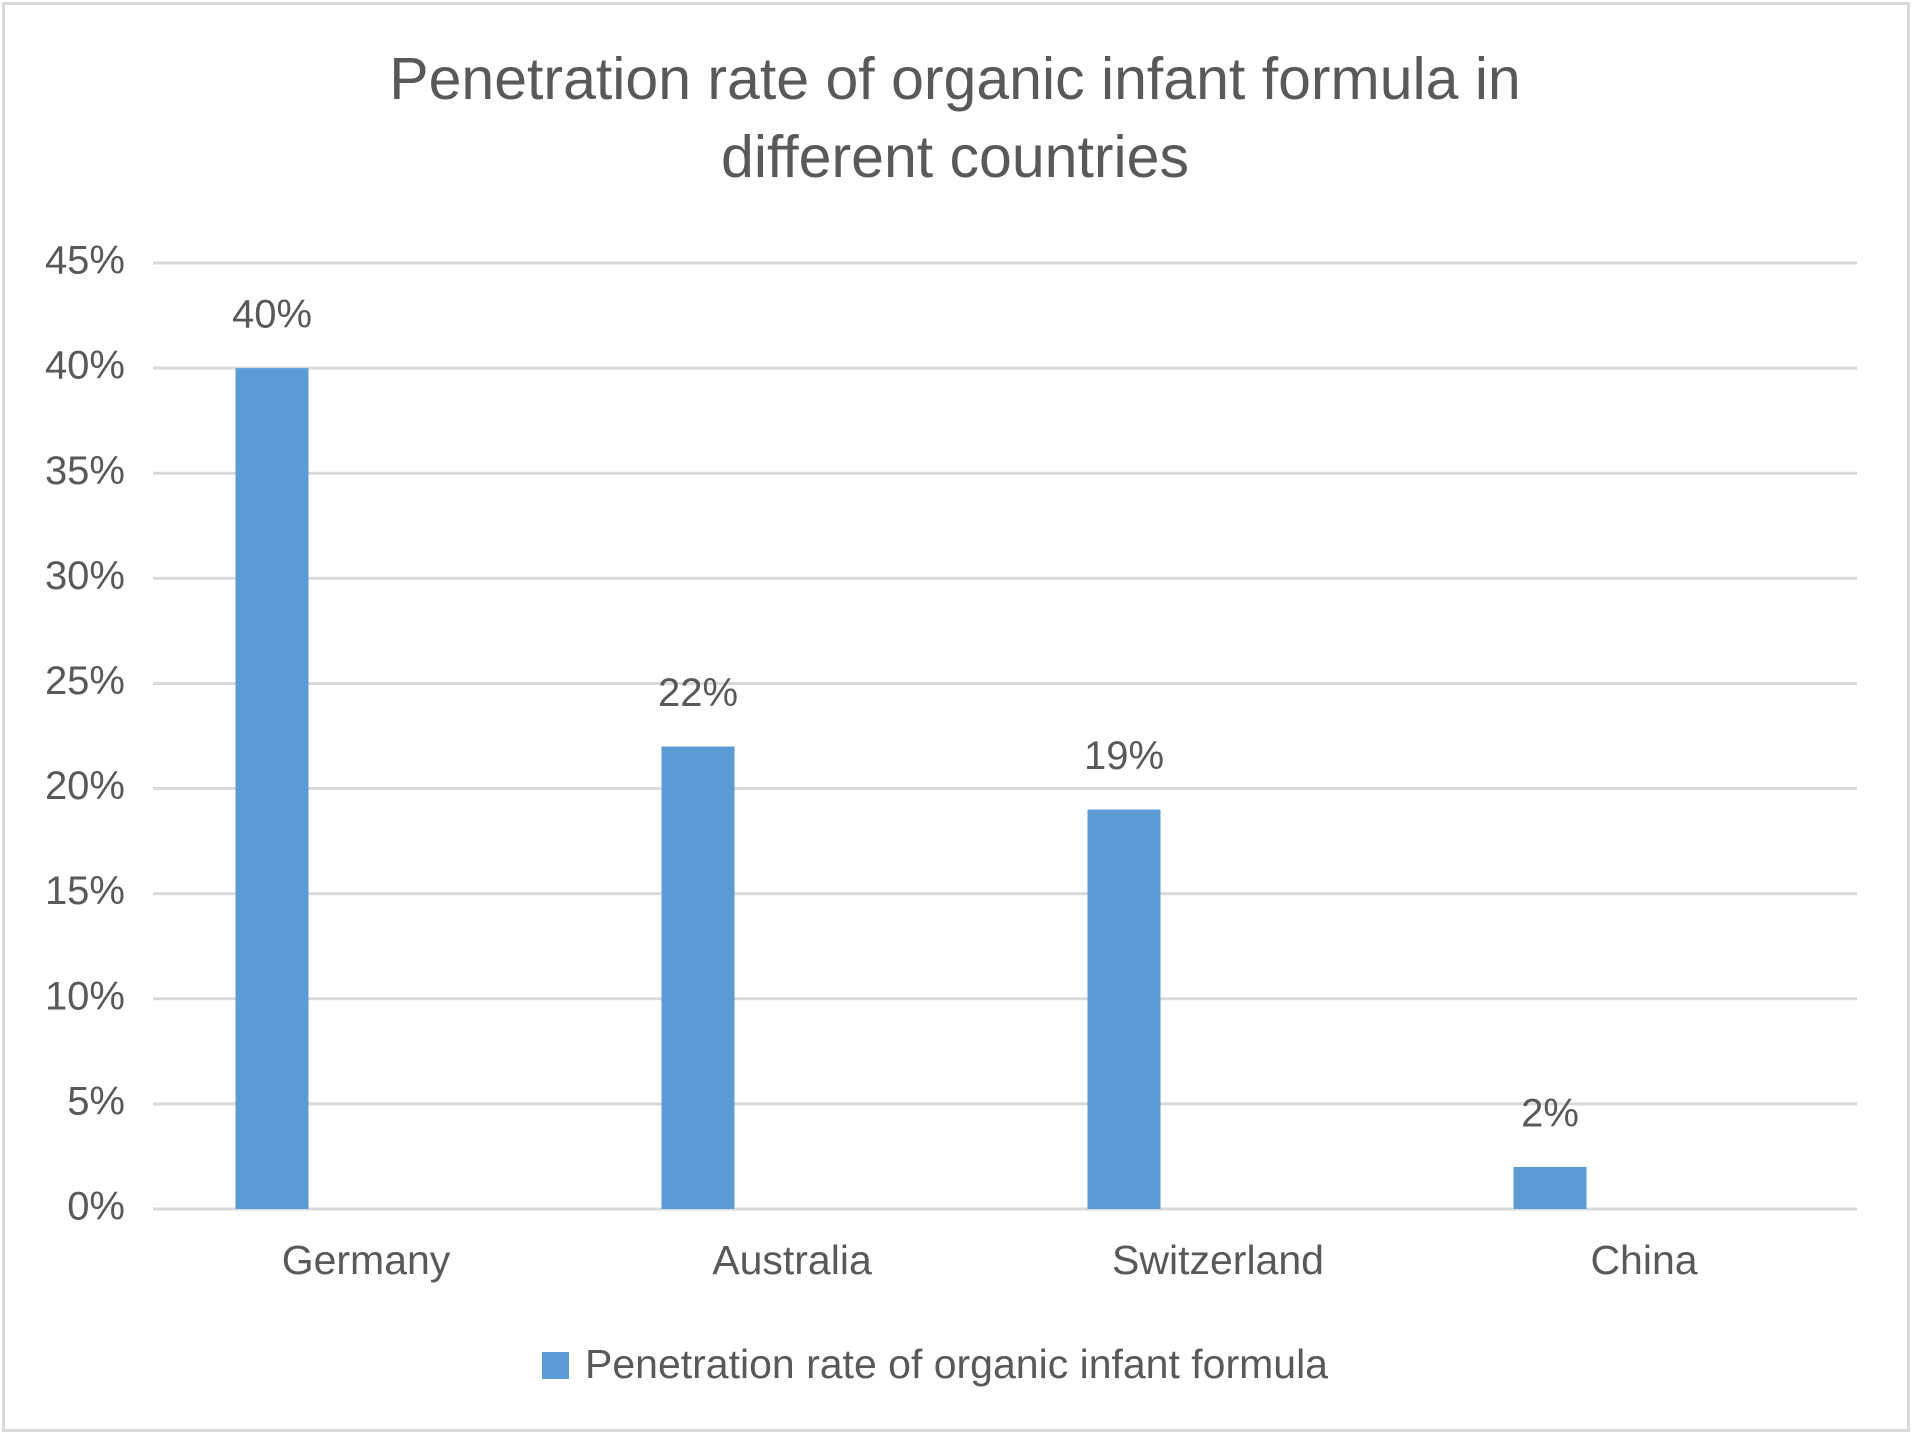 The height and width of the screenshot is (1440, 1916). I want to click on y-tick-label: 10%, so click(85, 996).